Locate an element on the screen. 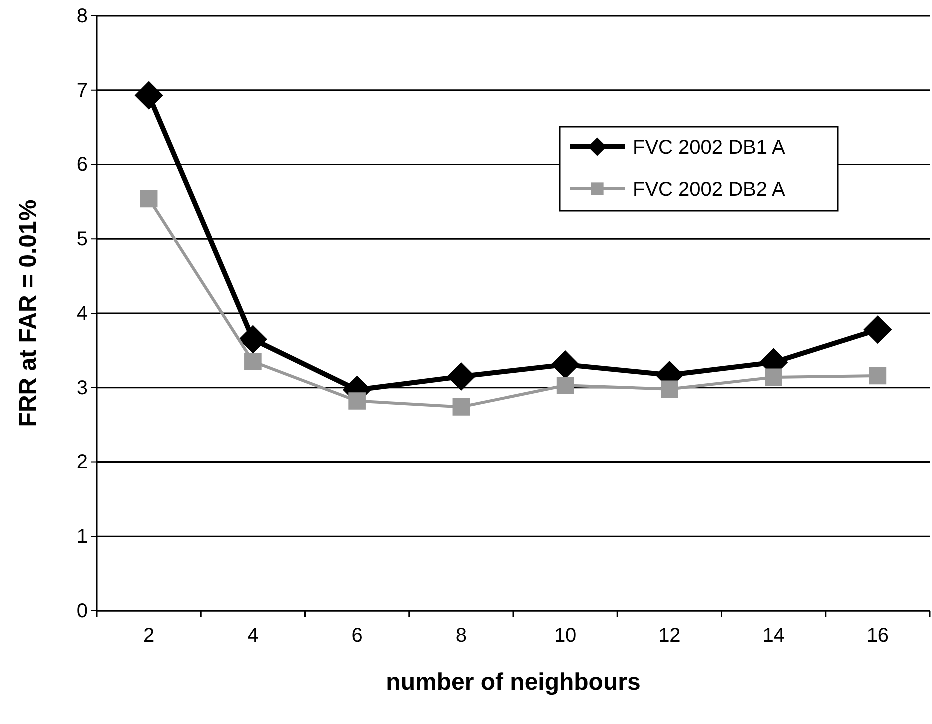  y-tick-label: 7 is located at coordinates (82, 91).